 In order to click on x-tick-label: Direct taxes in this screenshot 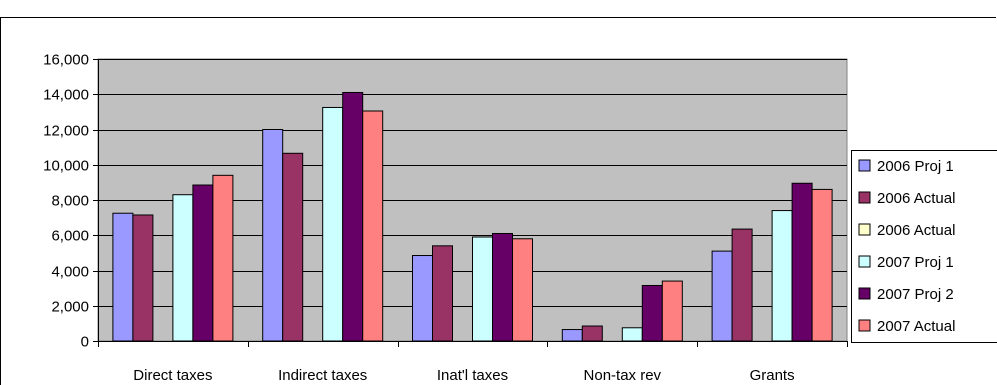, I will do `click(172, 375)`.